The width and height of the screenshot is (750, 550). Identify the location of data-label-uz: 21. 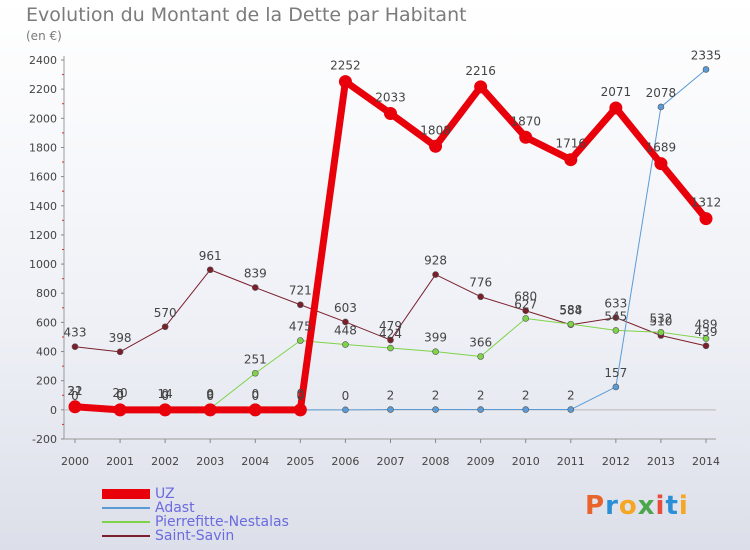
(74, 391).